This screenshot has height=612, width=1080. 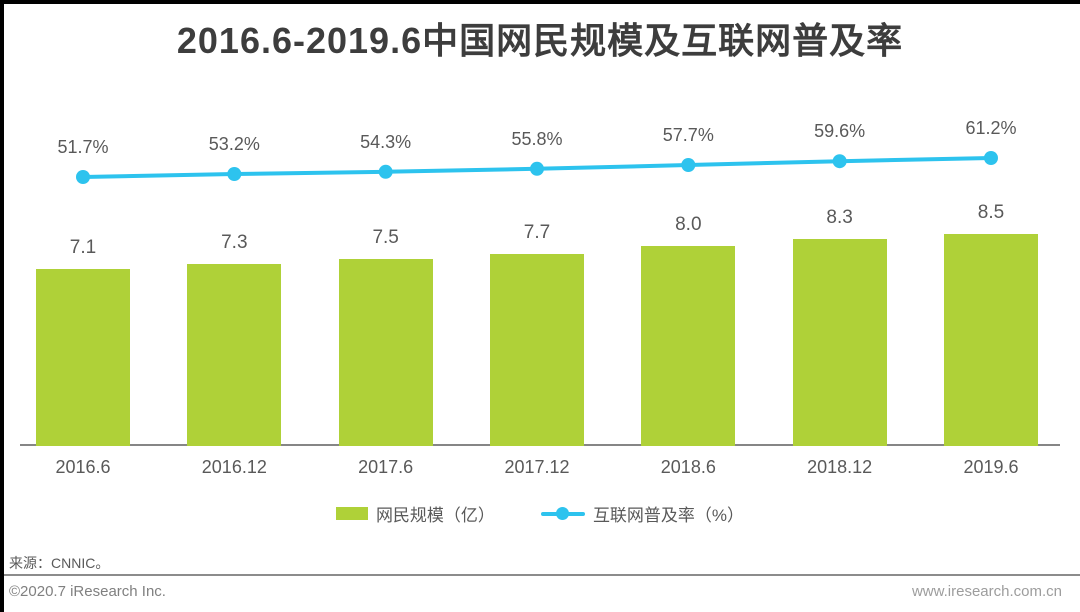 I want to click on line-value-label: 51.7%, so click(x=83, y=147).